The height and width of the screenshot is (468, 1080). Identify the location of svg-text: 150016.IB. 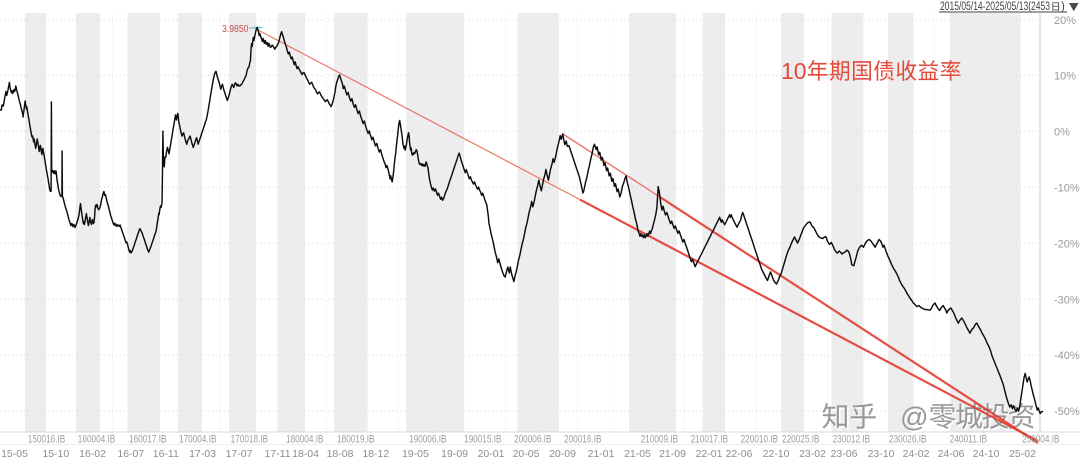
(47, 440).